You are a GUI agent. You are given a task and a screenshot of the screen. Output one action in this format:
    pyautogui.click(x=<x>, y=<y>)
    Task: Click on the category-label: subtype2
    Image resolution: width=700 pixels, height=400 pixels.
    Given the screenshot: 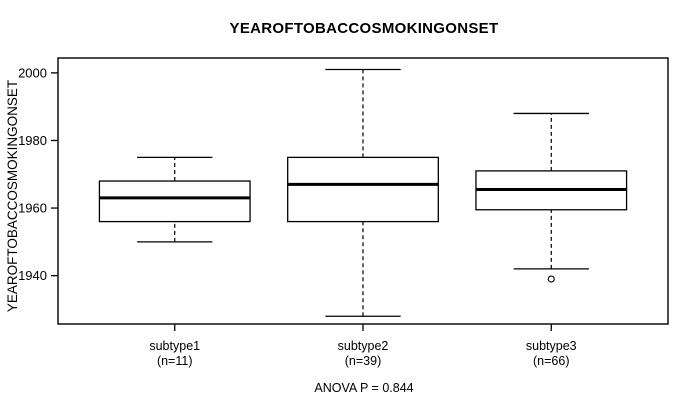 What is the action you would take?
    pyautogui.click(x=363, y=346)
    